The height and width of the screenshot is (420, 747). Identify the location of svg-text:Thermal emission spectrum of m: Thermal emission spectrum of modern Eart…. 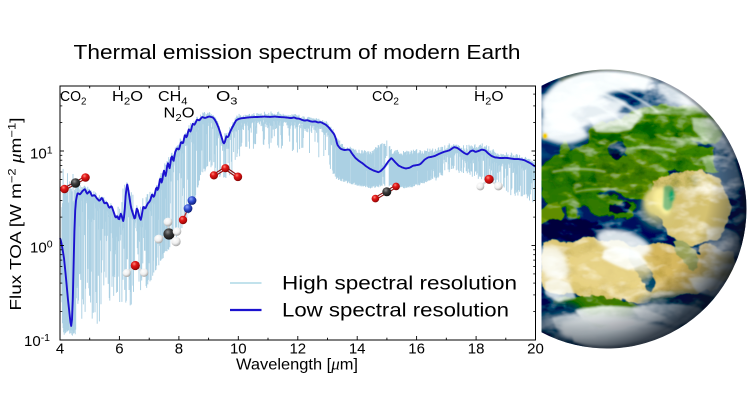
(297, 52).